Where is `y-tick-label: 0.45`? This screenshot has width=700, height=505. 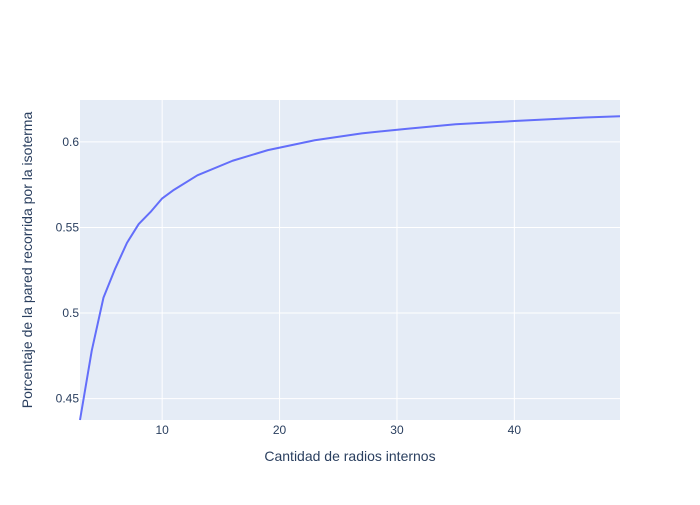 y-tick-label: 0.45 is located at coordinates (68, 399).